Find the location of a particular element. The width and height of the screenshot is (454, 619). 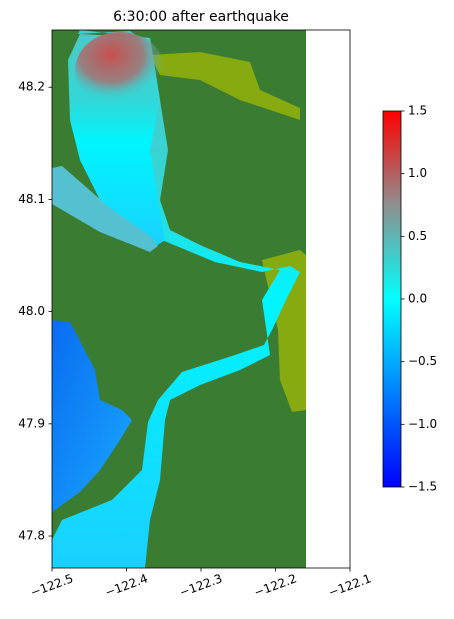

colorbar-tick-label: 1.5 is located at coordinates (417, 111).